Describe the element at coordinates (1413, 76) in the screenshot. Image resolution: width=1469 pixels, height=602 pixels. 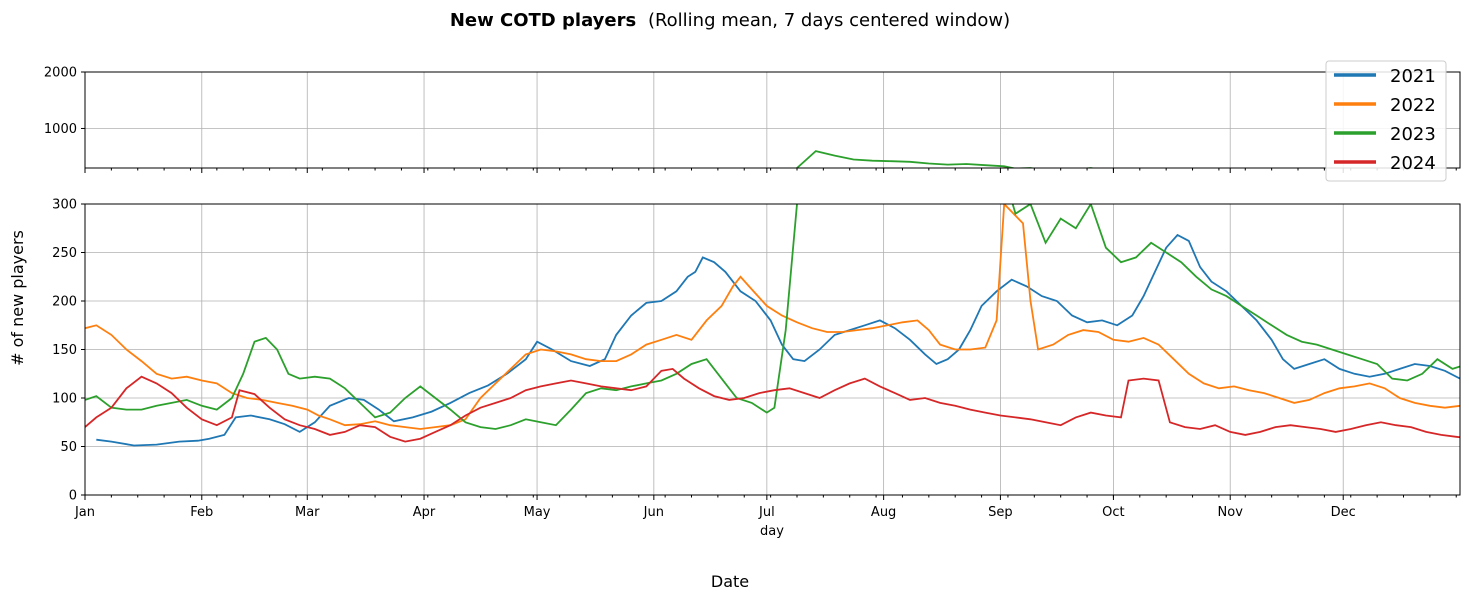
I see `legend-label-2021: 2021` at that location.